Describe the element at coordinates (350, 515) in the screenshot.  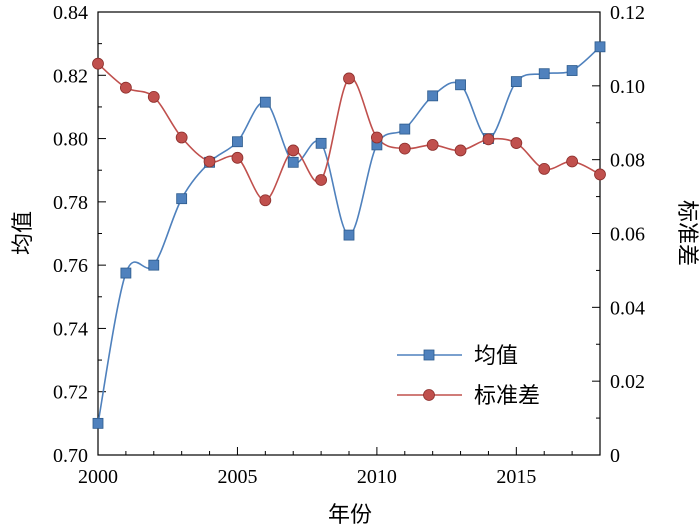
I see `x-axis-title: 年份` at that location.